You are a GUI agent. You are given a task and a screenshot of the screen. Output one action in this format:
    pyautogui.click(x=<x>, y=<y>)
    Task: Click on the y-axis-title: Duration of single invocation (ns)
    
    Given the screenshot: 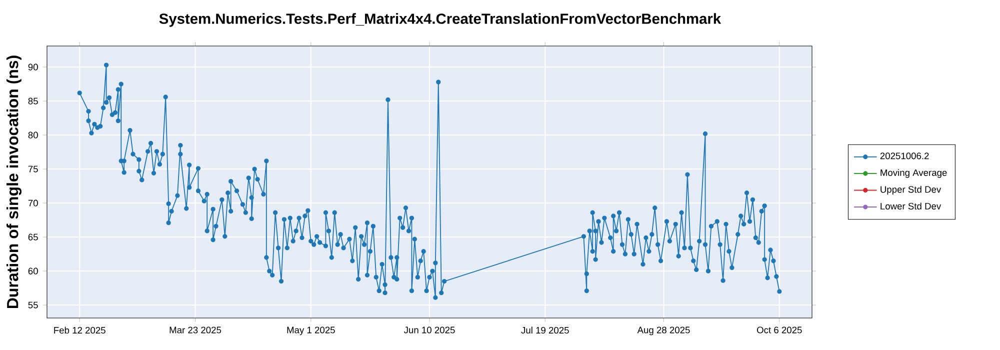 What is the action you would take?
    pyautogui.click(x=14, y=182)
    